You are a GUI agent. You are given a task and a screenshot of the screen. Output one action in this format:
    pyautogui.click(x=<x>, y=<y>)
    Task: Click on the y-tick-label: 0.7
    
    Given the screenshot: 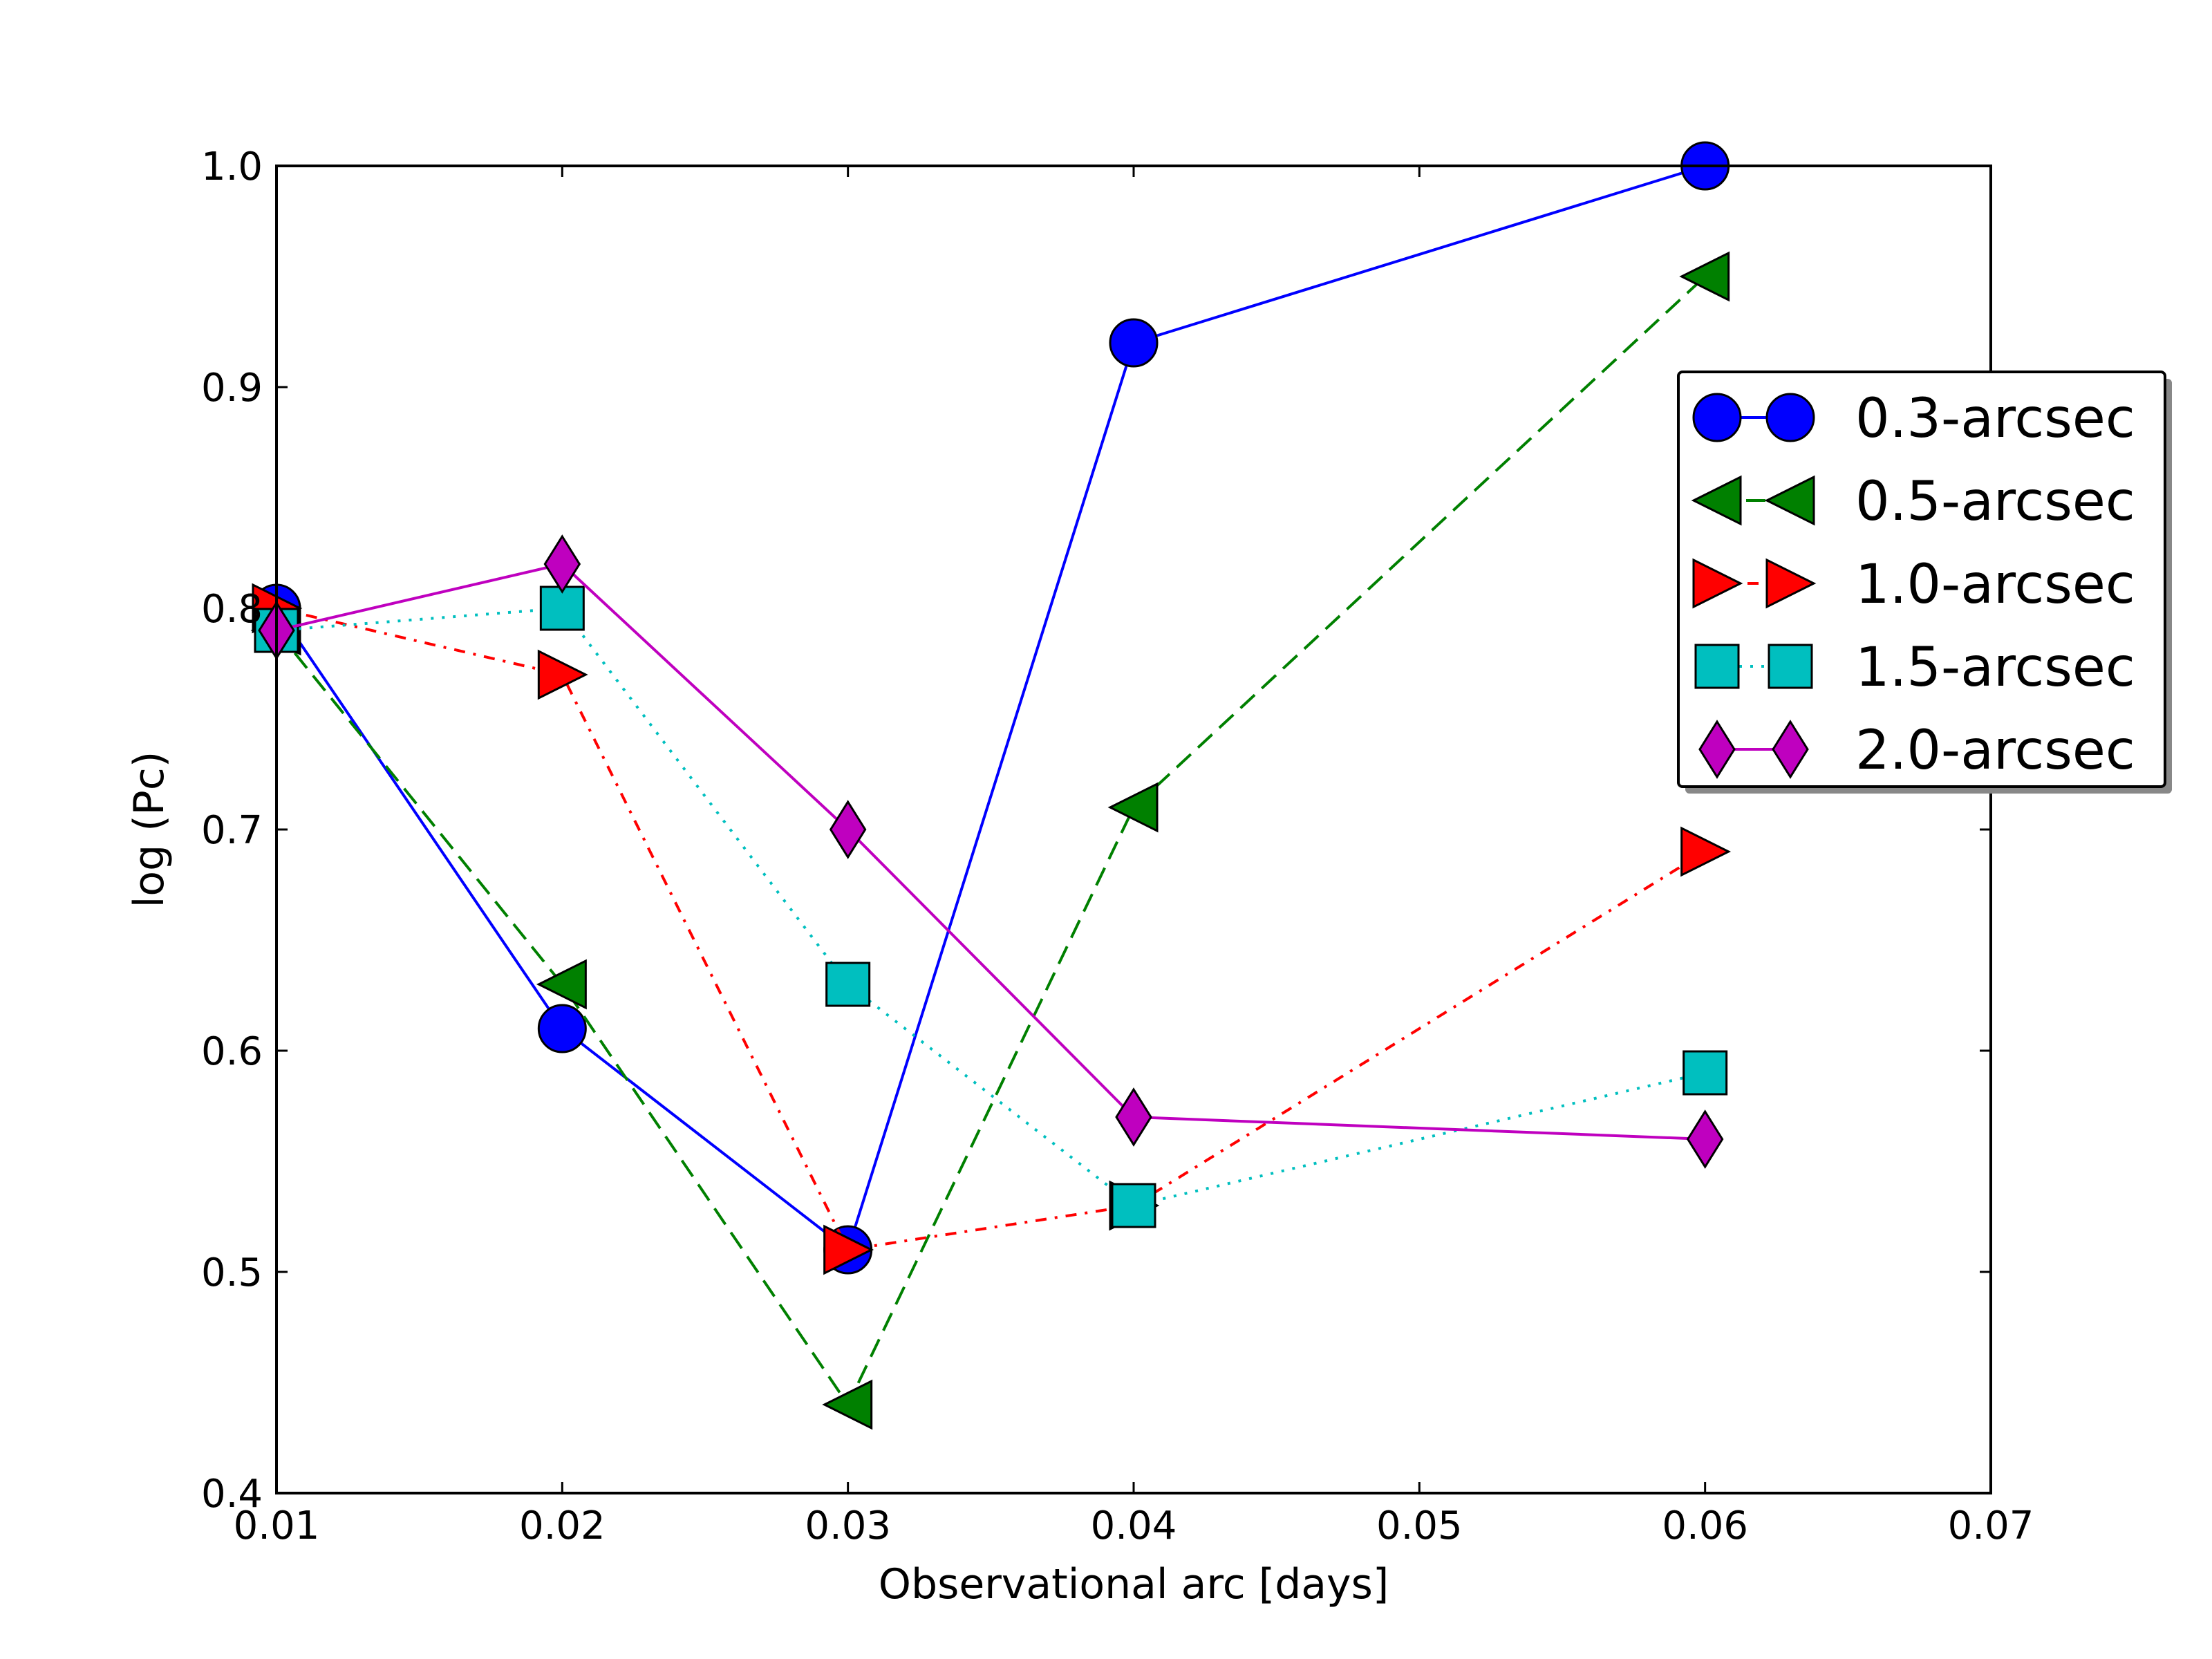 What is the action you would take?
    pyautogui.click(x=232, y=831)
    